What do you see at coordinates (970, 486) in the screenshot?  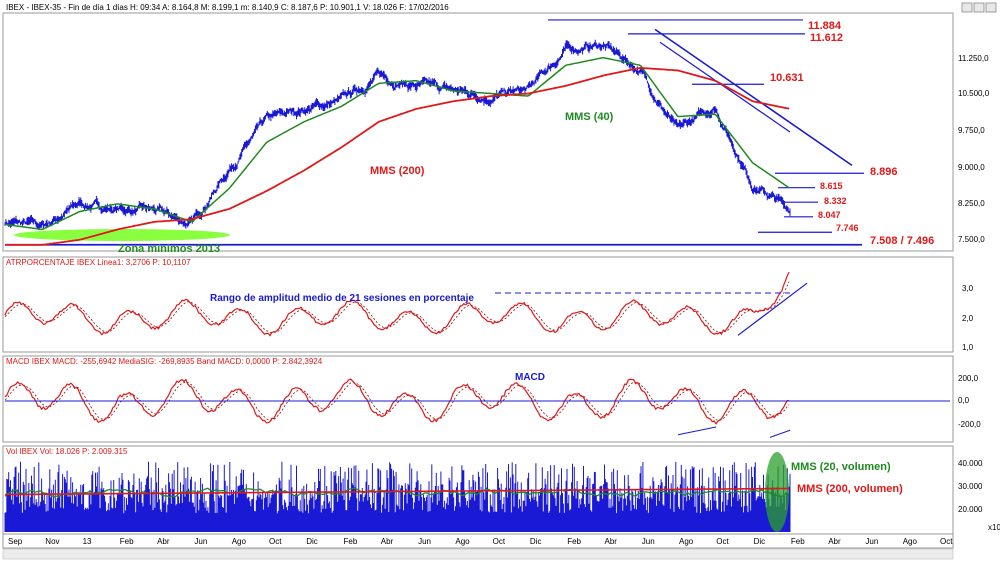 I see `vol-ytick: 30.000` at bounding box center [970, 486].